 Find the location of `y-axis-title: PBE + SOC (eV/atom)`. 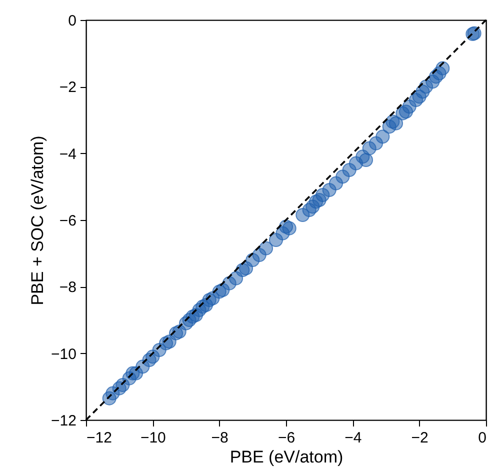

y-axis-title: PBE + SOC (eV/atom) is located at coordinates (38, 221).